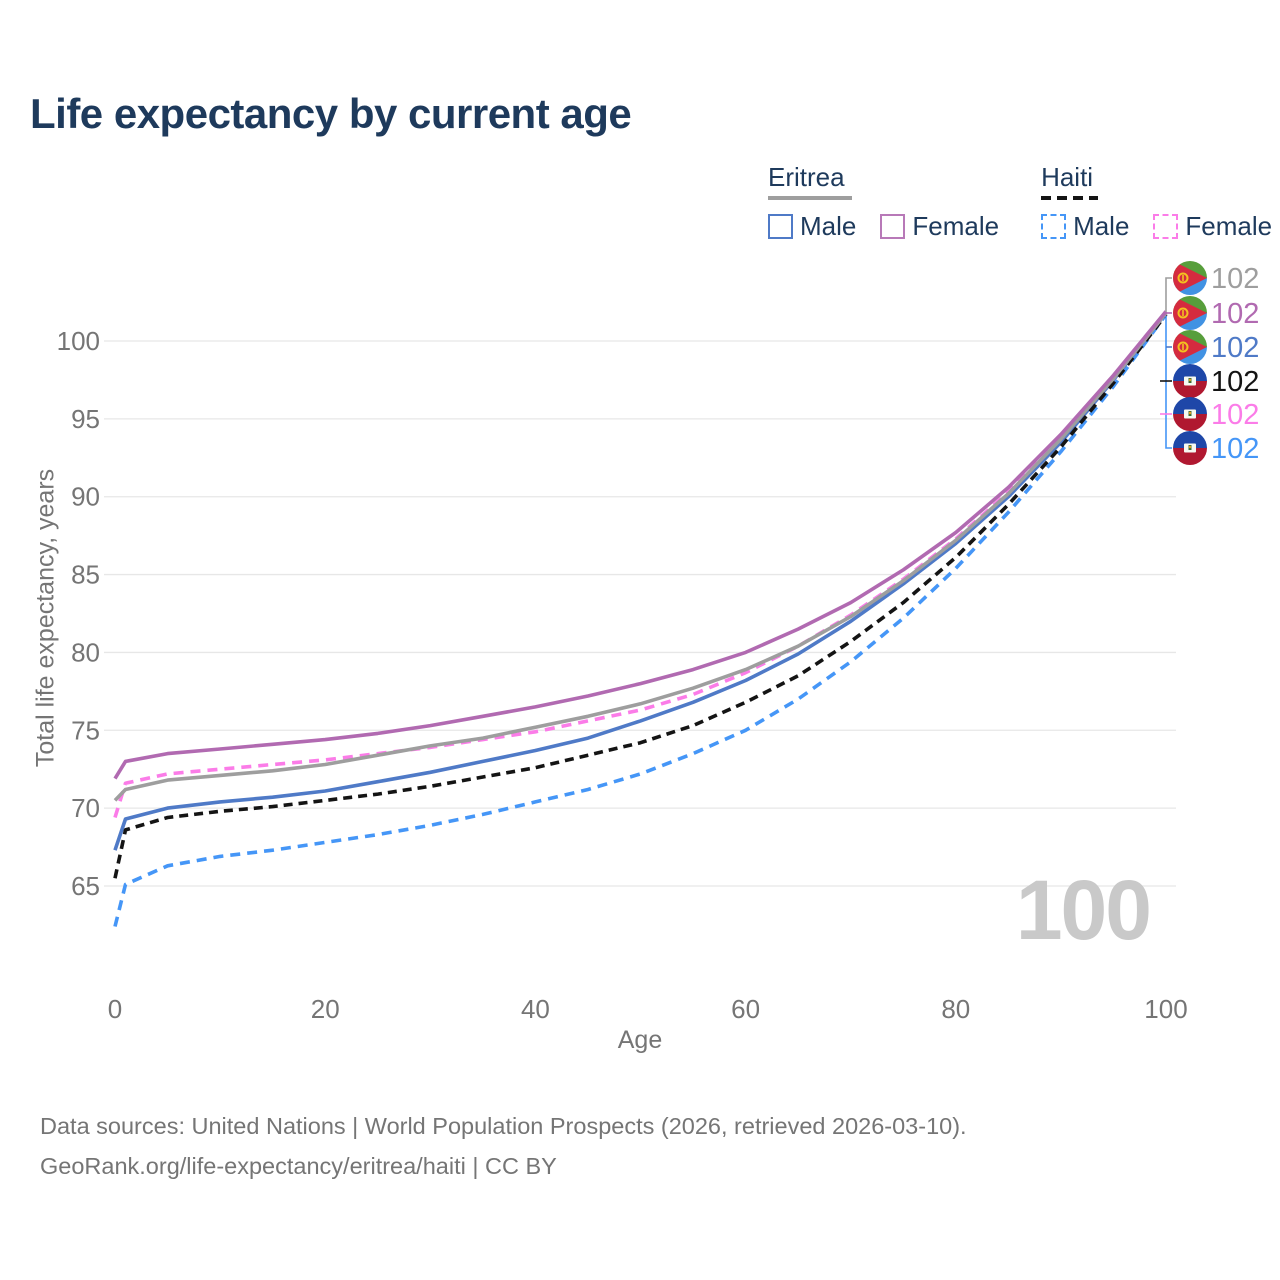 The width and height of the screenshot is (1280, 1280). I want to click on eritrea-female-swatch-icon, so click(893, 226).